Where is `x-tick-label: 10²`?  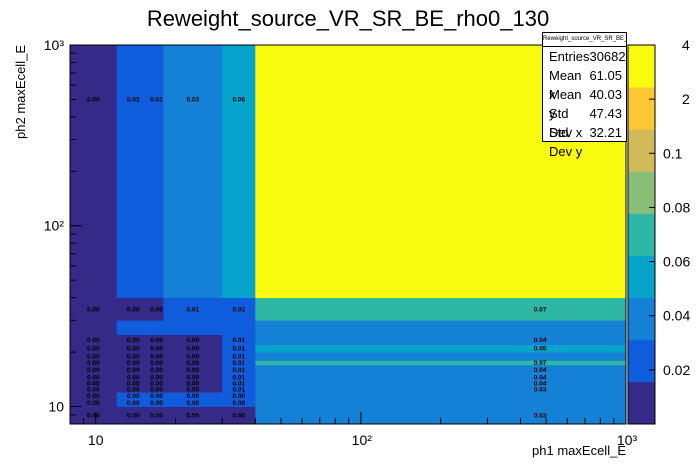
x-tick-label: 10² is located at coordinates (362, 440).